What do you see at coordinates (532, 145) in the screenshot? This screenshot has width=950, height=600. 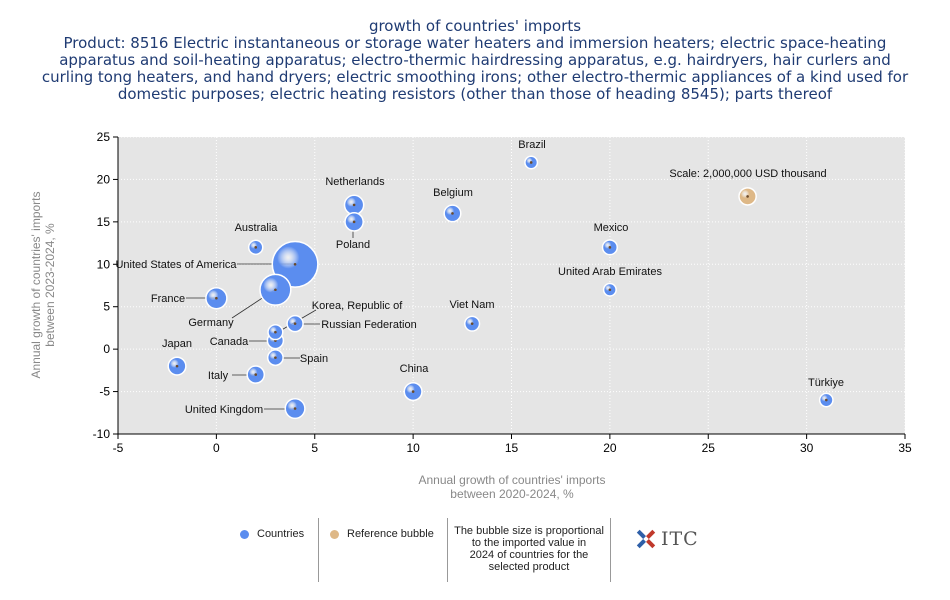 I see `bubble-label: Brazil` at bounding box center [532, 145].